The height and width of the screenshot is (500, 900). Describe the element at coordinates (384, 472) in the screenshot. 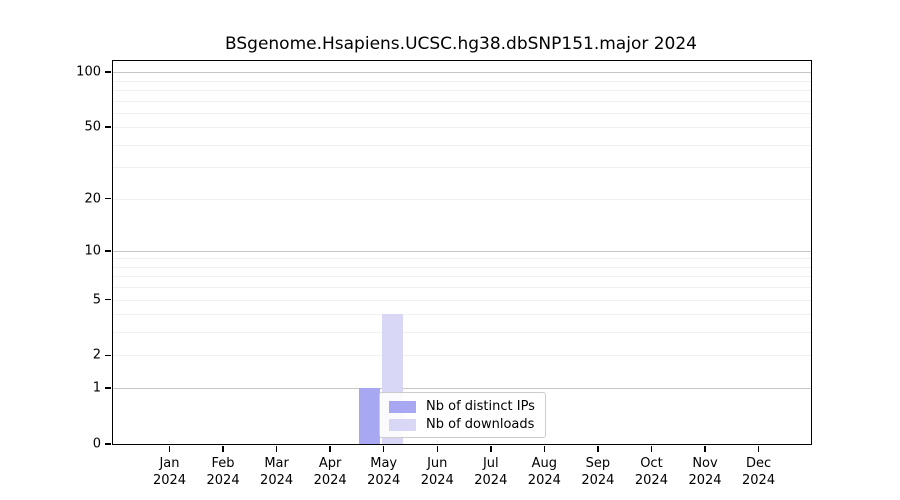

I see `x-tick-label: May 2024` at that location.